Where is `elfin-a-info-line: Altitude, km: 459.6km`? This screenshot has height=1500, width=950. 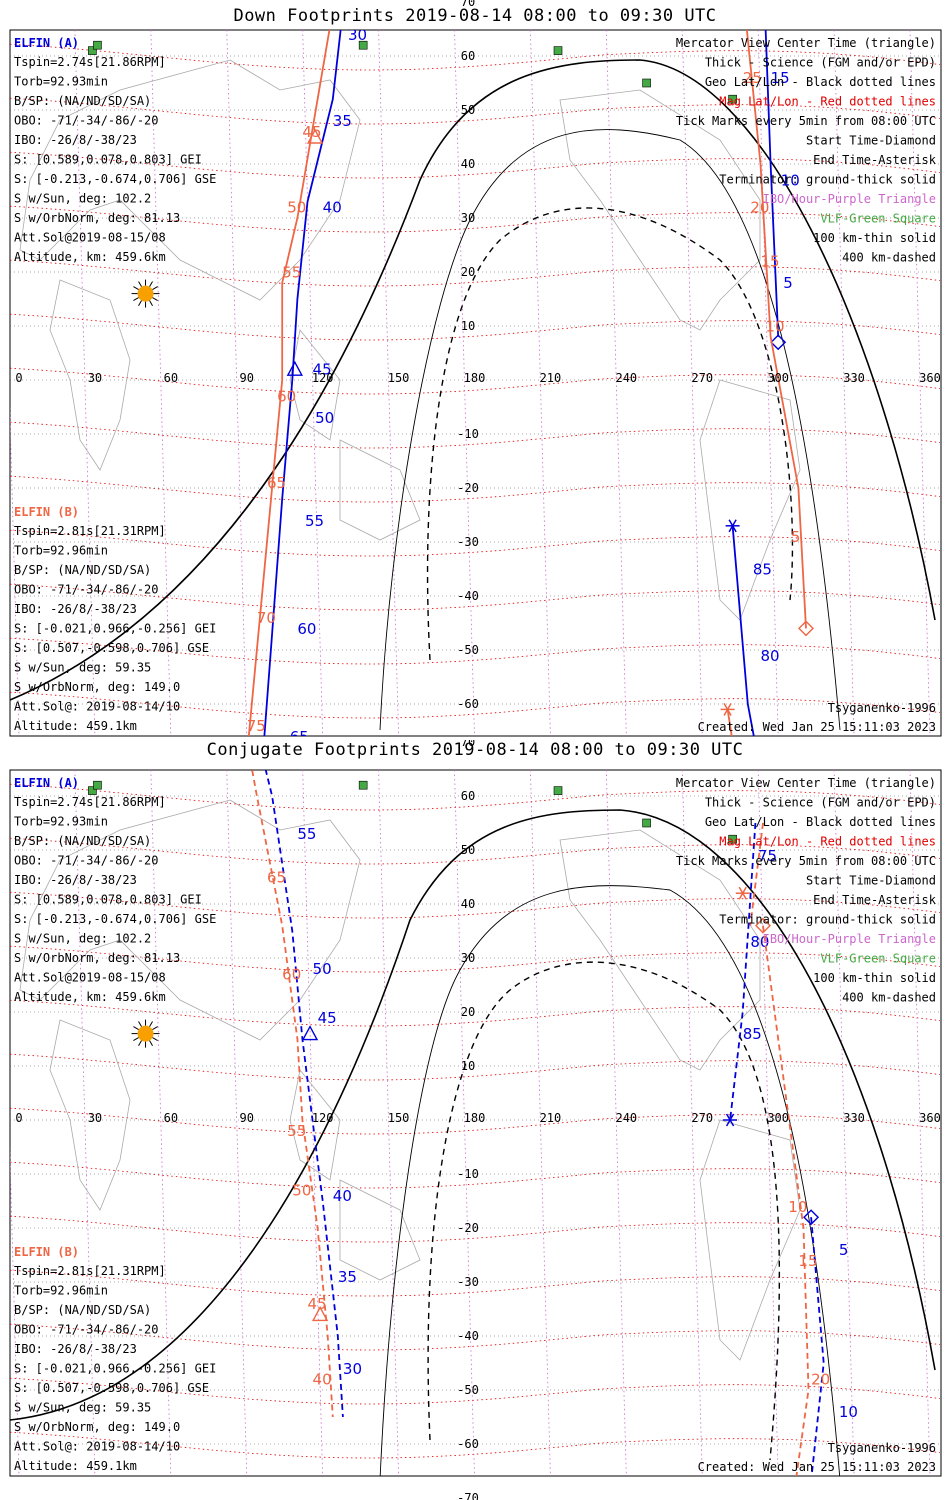 elfin-a-info-line: Altitude, km: 459.6km is located at coordinates (90, 997).